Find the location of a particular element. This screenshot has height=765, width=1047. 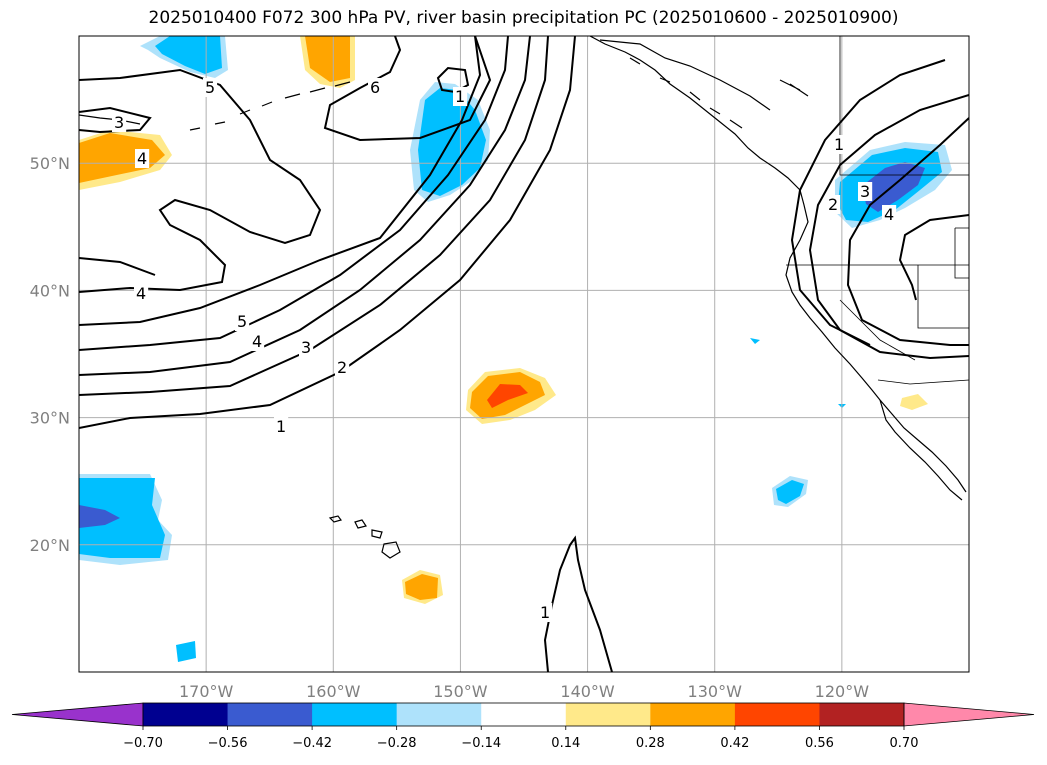

pv-contour-label: 6 is located at coordinates (375, 87).